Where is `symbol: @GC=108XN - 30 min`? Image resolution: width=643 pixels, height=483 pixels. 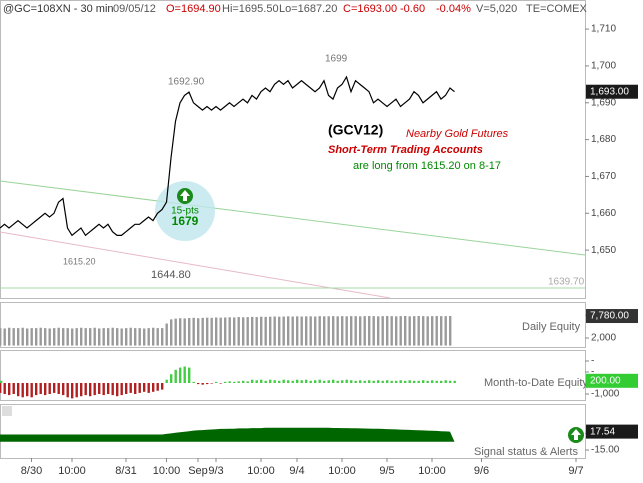
symbol: @GC=108XN - 30 min is located at coordinates (58, 9).